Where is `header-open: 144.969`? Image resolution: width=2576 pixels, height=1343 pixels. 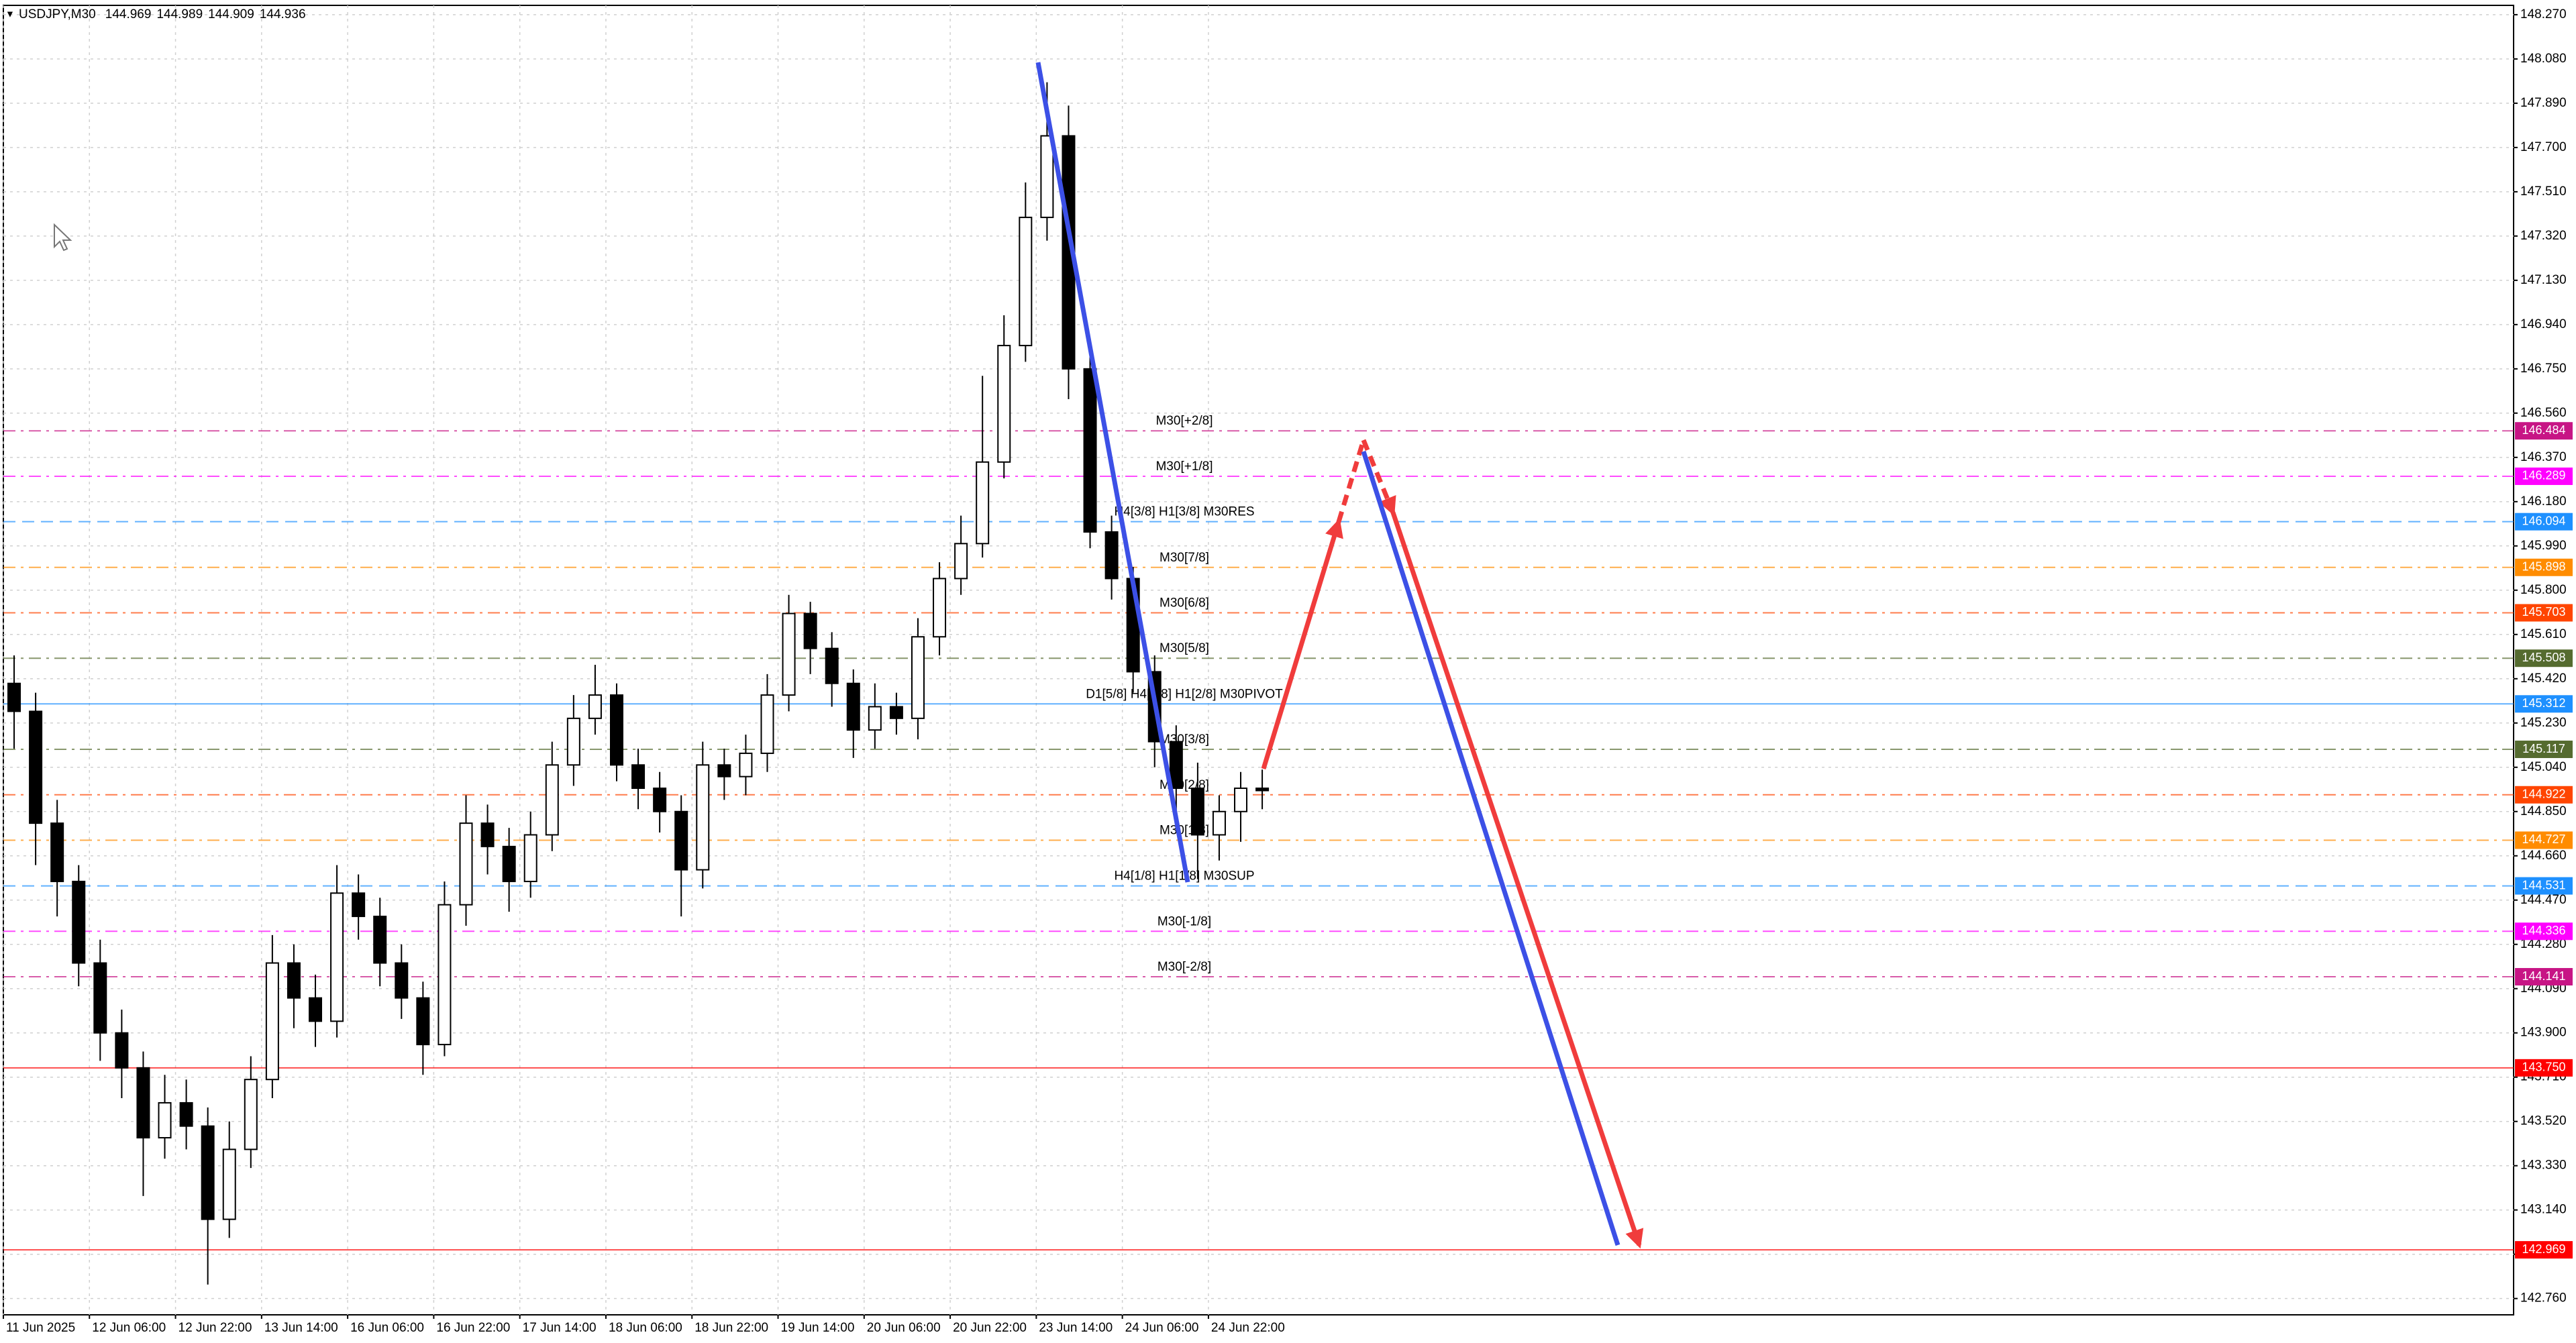
header-open: 144.969 is located at coordinates (128, 14).